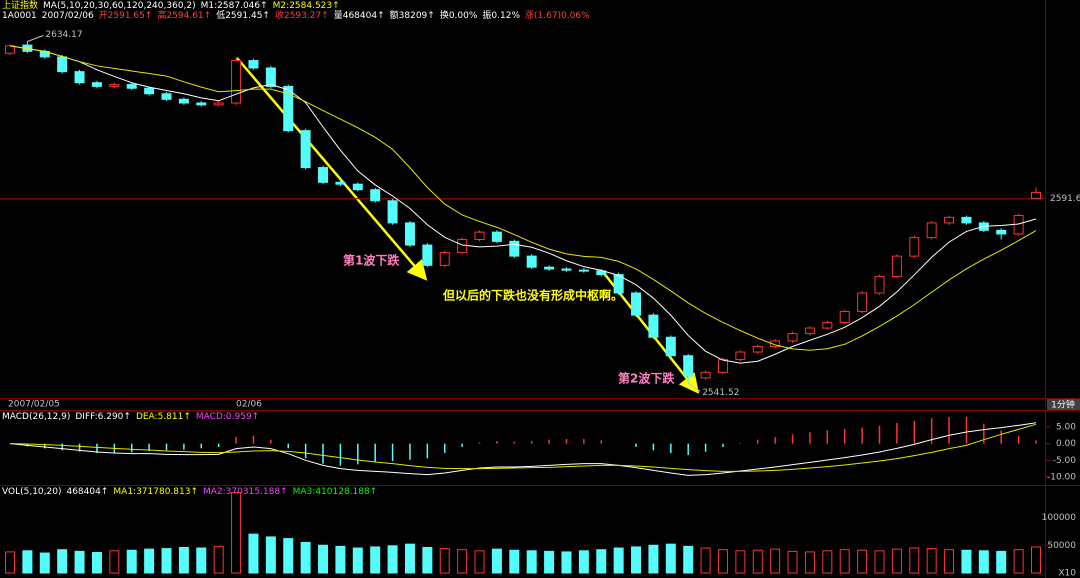 Image resolution: width=1080 pixels, height=578 pixels. I want to click on y-tick-label: 50000, so click(1061, 546).